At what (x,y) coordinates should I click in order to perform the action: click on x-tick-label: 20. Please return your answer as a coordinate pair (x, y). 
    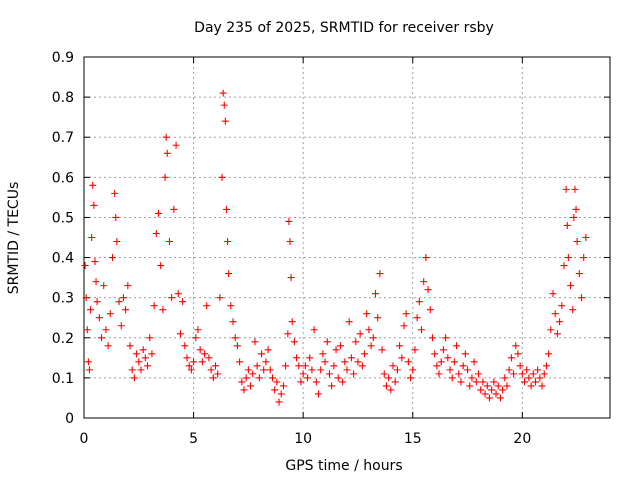
    Looking at the image, I should click on (522, 439).